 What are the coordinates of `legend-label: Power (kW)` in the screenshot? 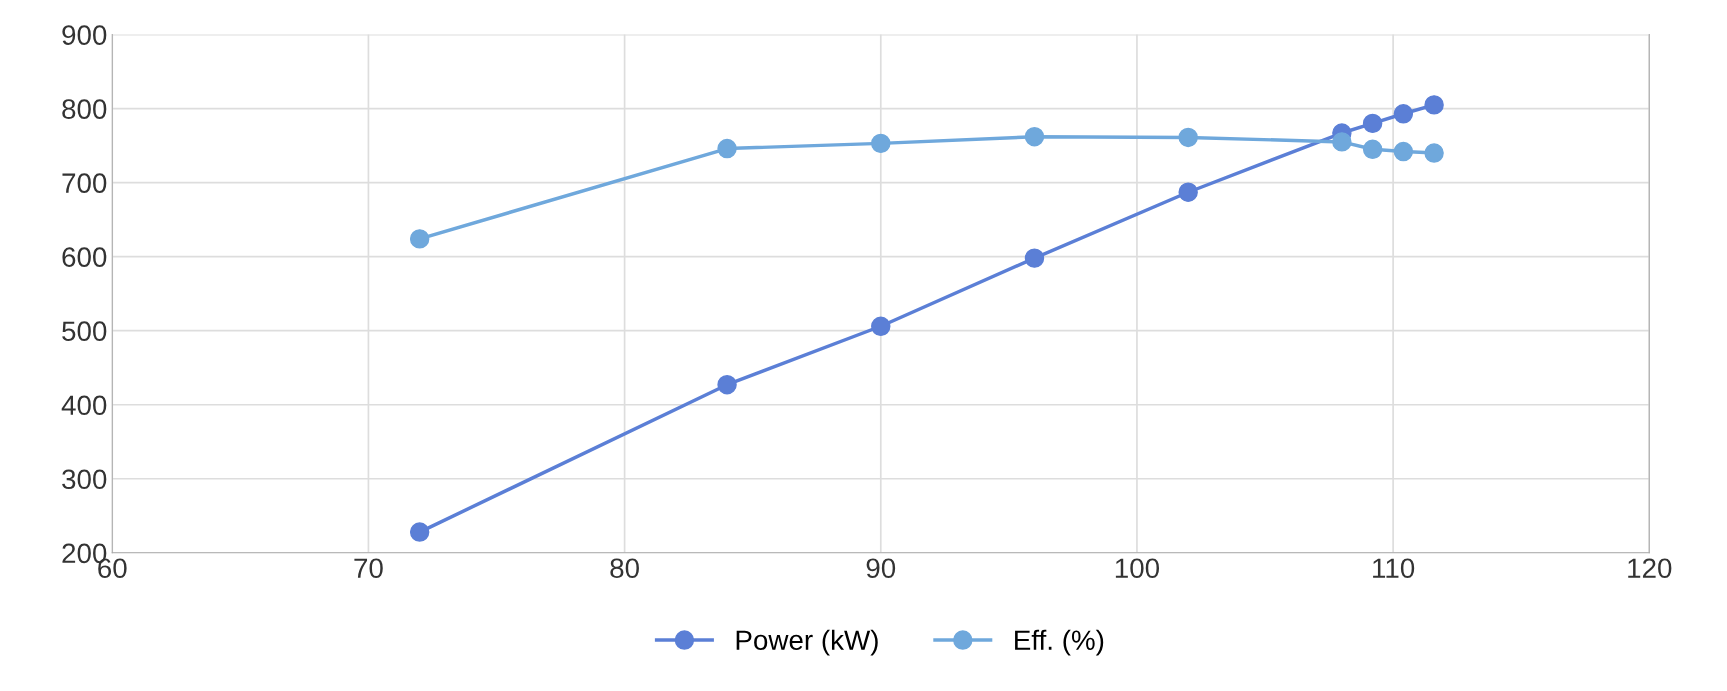 It's located at (807, 642).